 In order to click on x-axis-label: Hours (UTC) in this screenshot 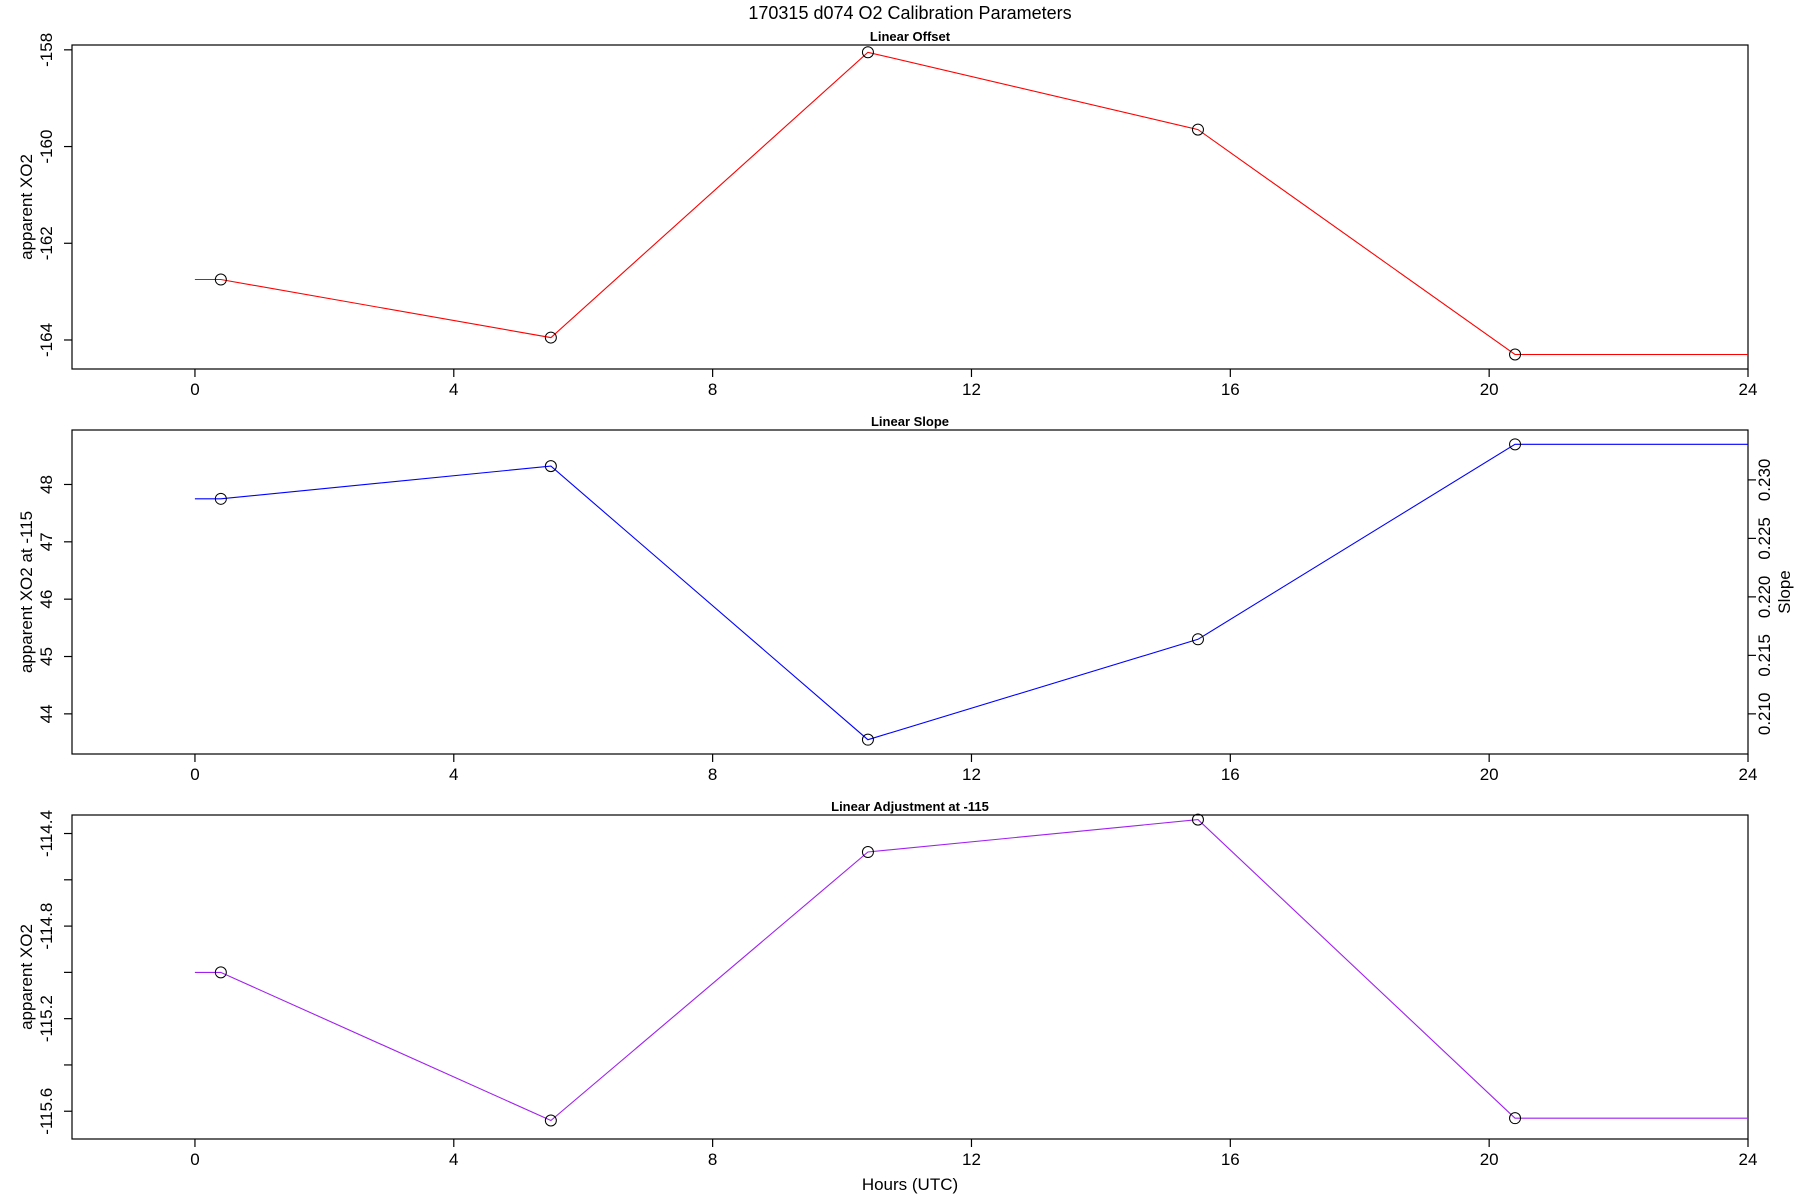, I will do `click(910, 1184)`.